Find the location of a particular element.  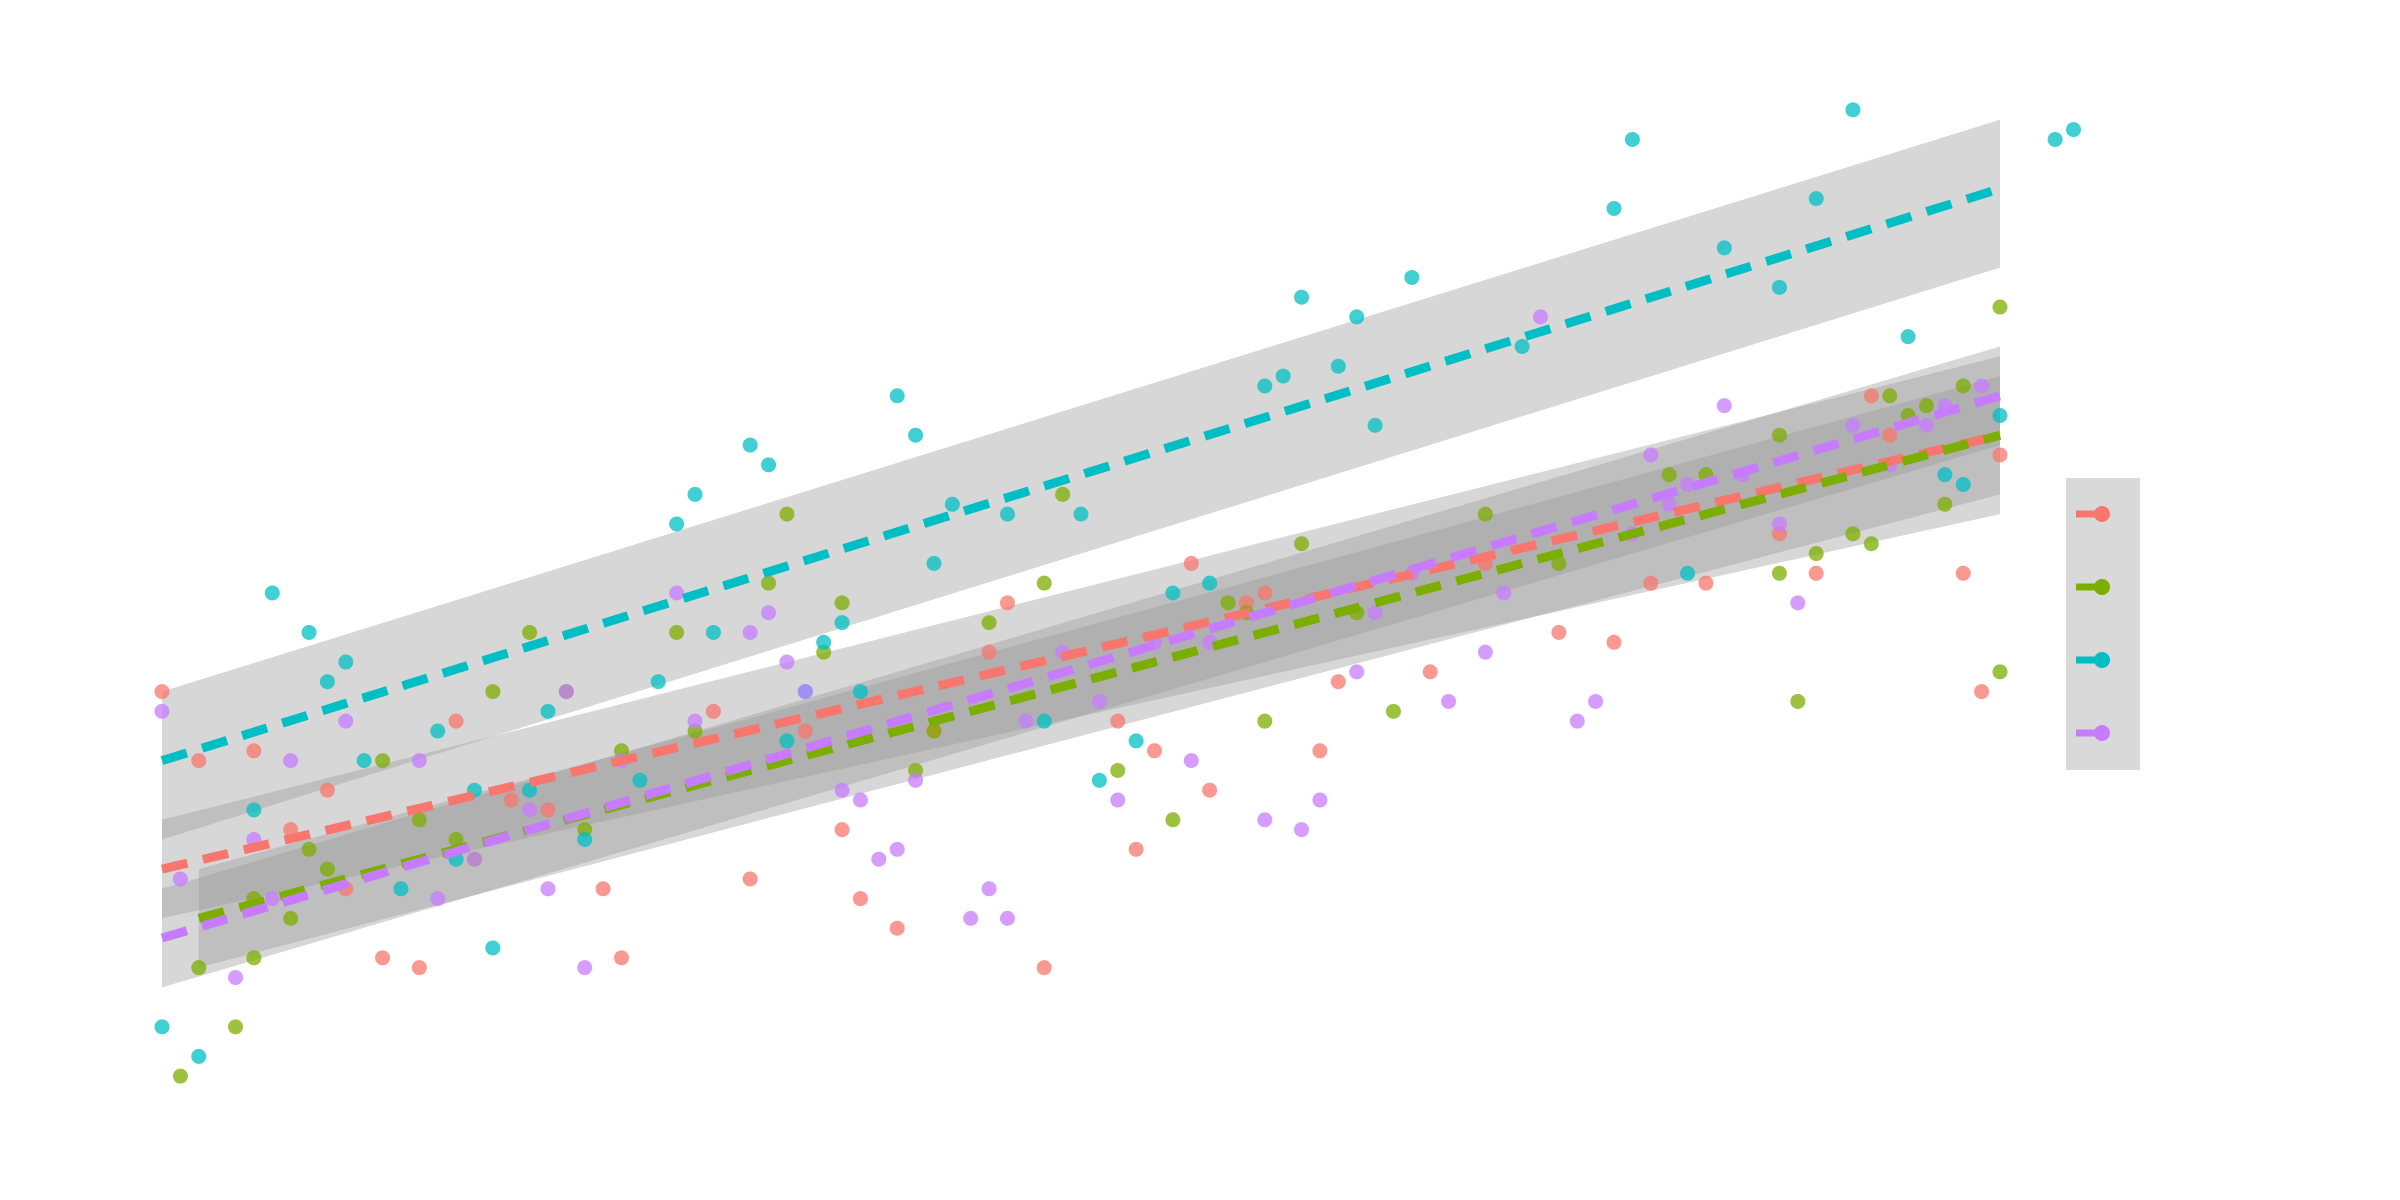

legend is located at coordinates (2103, 624).